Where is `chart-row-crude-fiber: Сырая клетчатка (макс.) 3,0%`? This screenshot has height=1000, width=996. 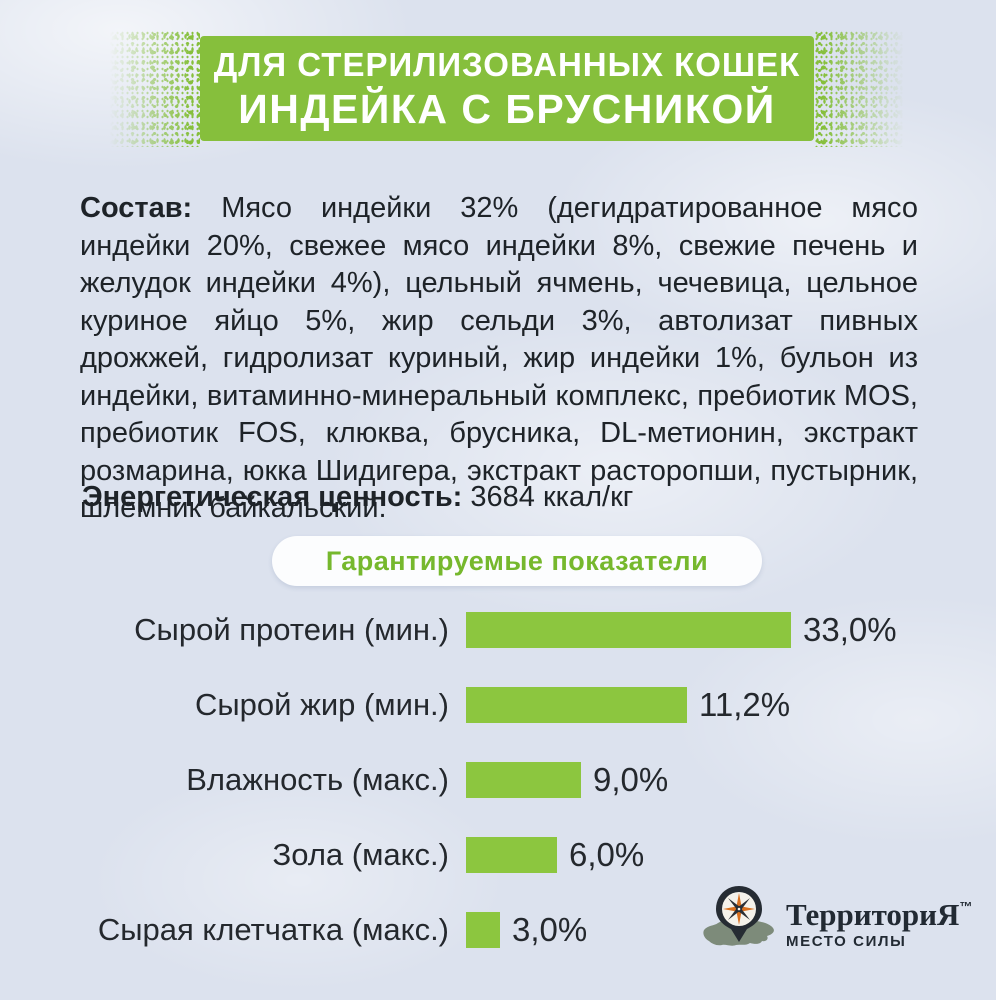 chart-row-crude-fiber: Сырая клетчатка (макс.) 3,0% is located at coordinates (498, 929).